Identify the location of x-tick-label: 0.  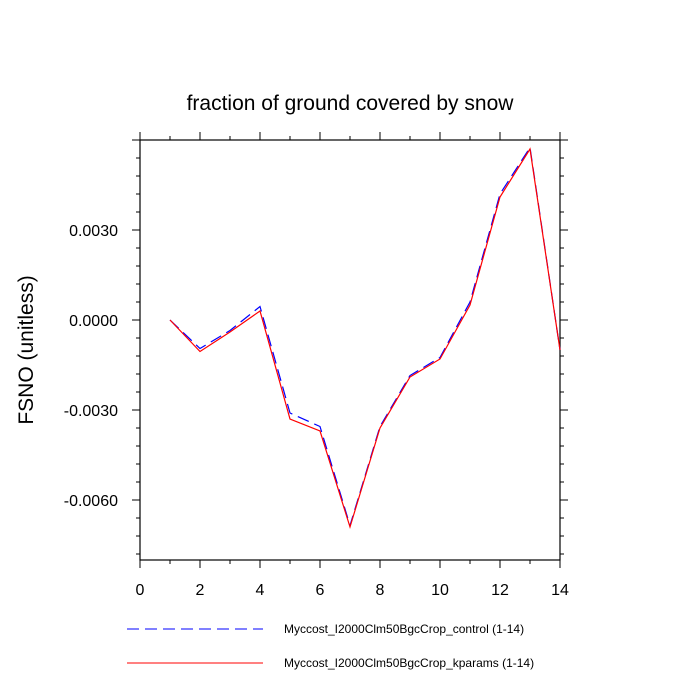
(140, 590).